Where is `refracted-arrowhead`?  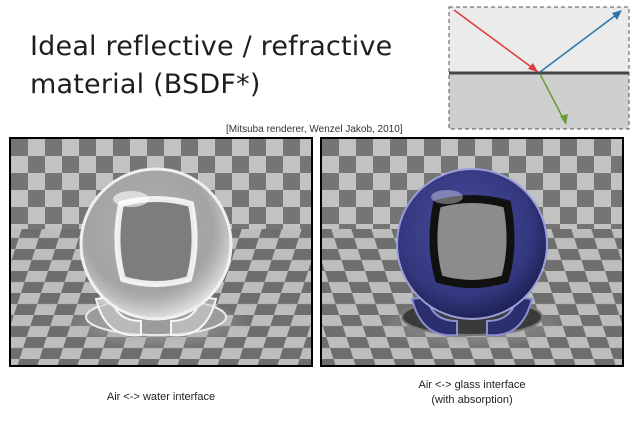
refracted-arrowhead is located at coordinates (564, 119).